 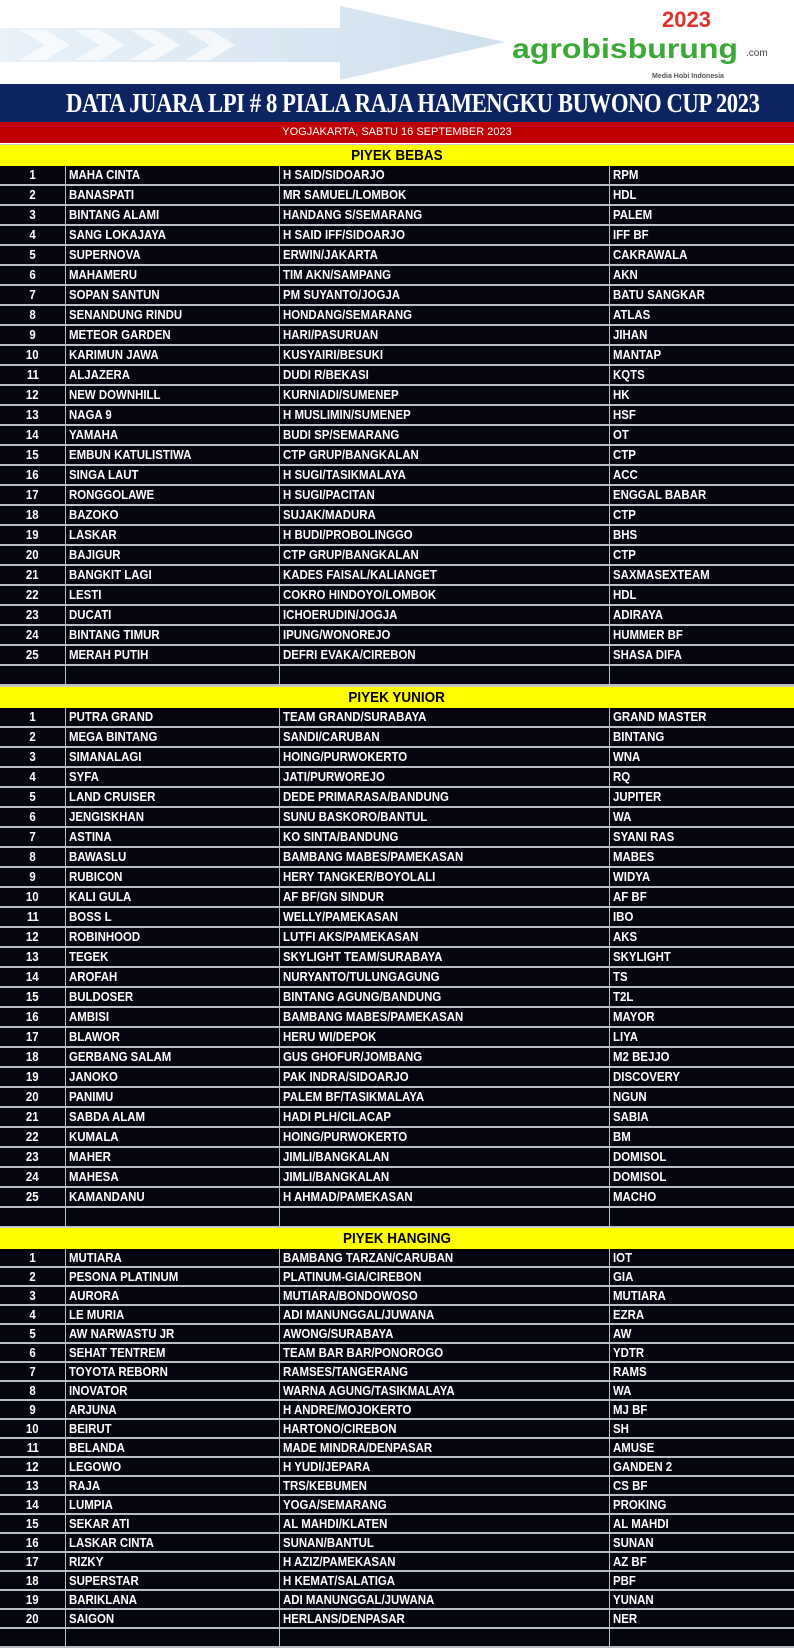 What do you see at coordinates (341, 294) in the screenshot?
I see `owner-city-text: PM SUYANTO/JOGJA` at bounding box center [341, 294].